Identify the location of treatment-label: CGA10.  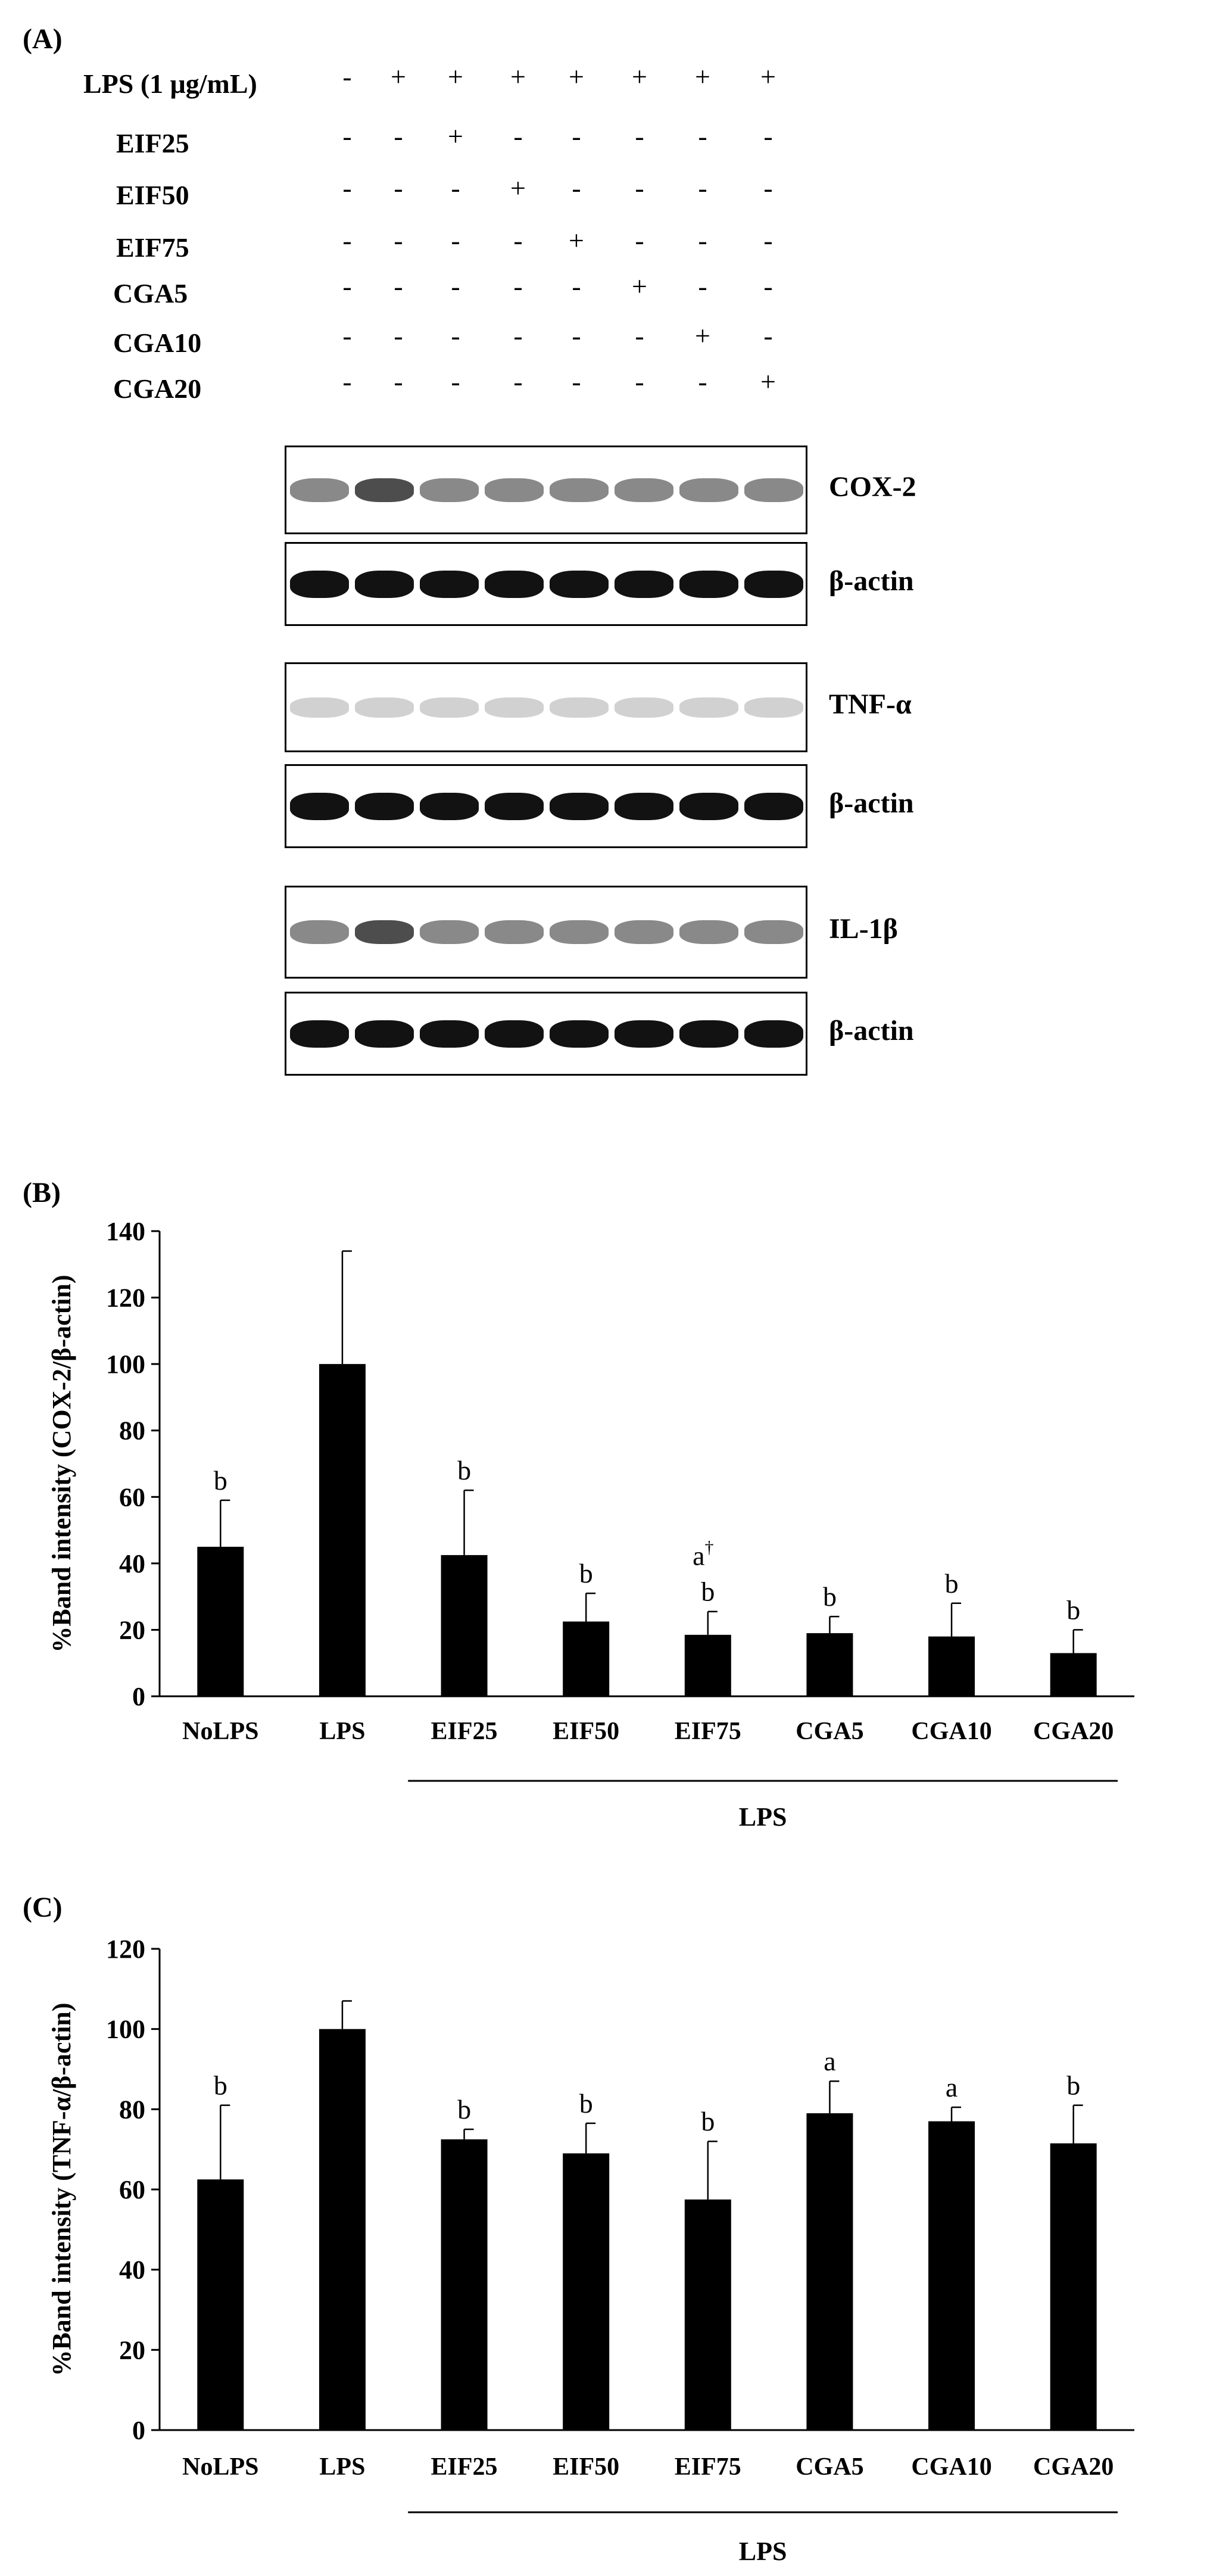
(157, 343).